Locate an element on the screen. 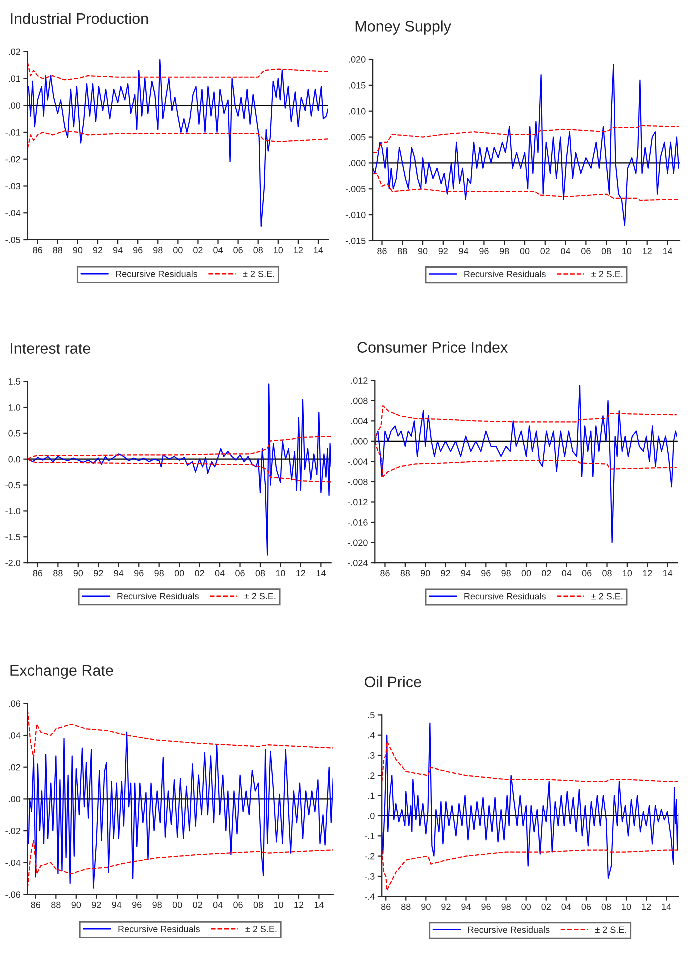 The height and width of the screenshot is (960, 696). chart-title: Consumer Price Index is located at coordinates (433, 348).